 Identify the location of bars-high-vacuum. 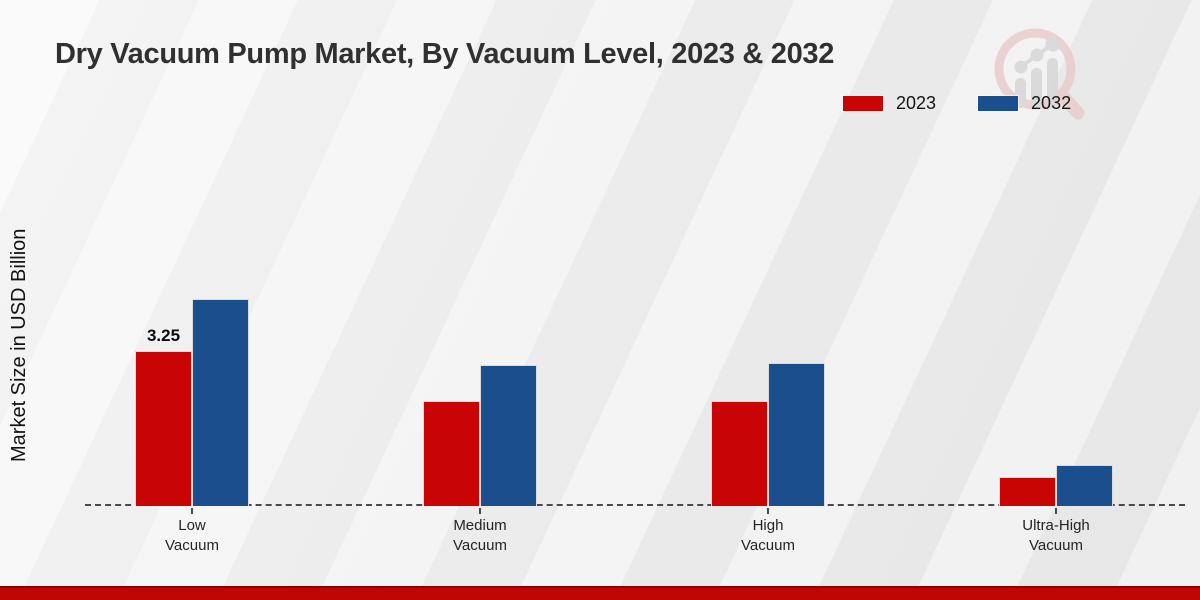
(768, 434).